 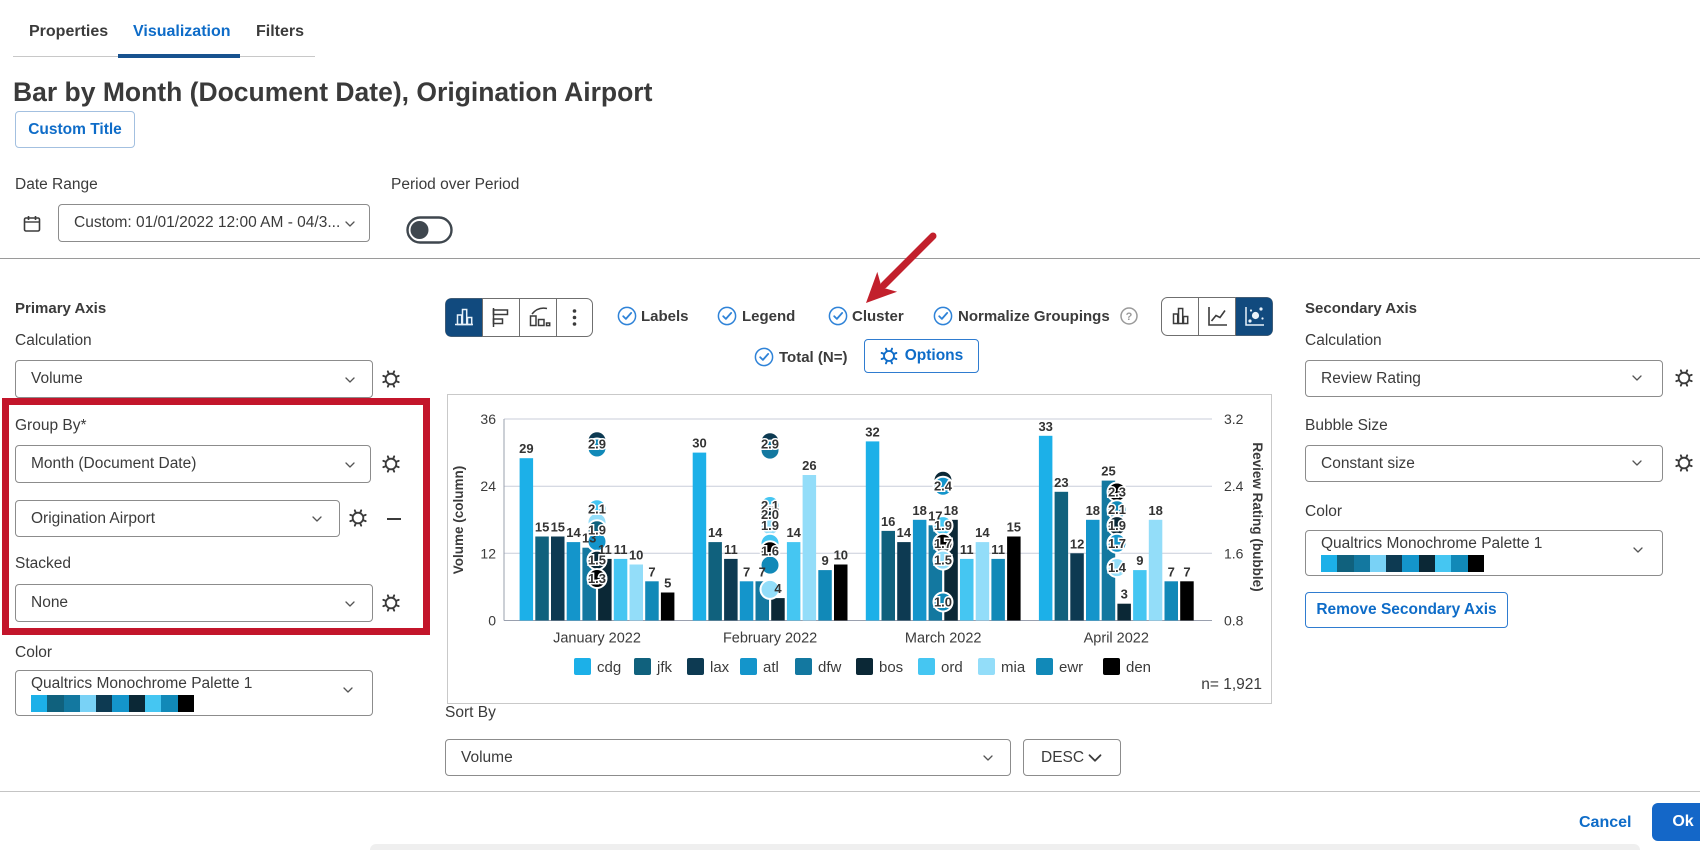 What do you see at coordinates (720, 667) in the screenshot?
I see `svg-text: lax` at bounding box center [720, 667].